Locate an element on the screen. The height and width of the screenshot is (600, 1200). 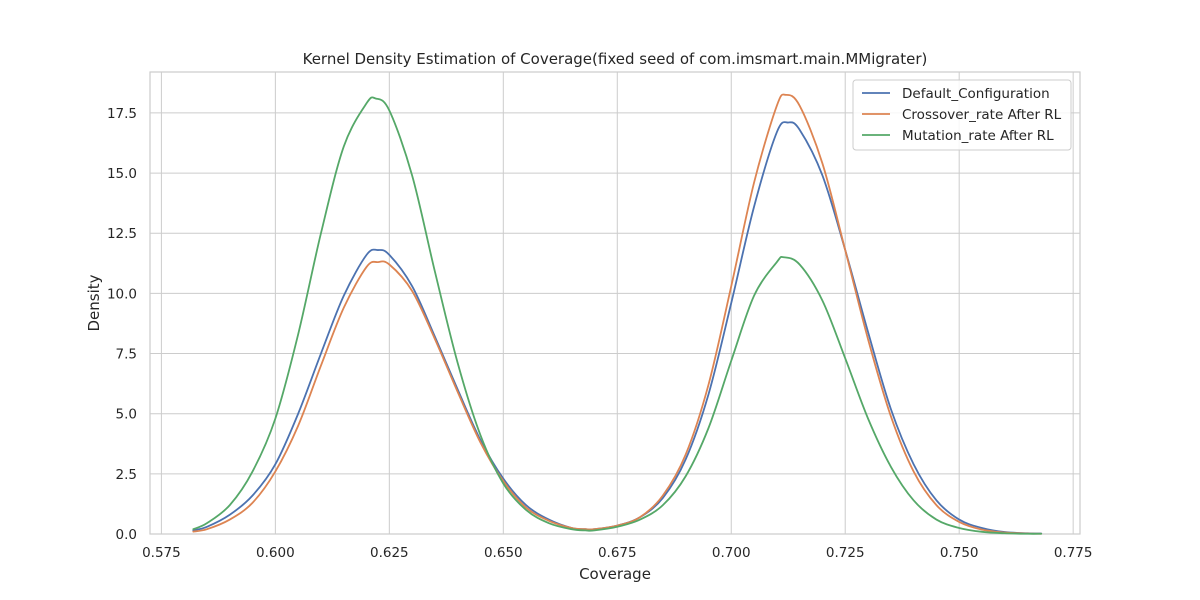
x-axis-label: Coverage is located at coordinates (615, 574).